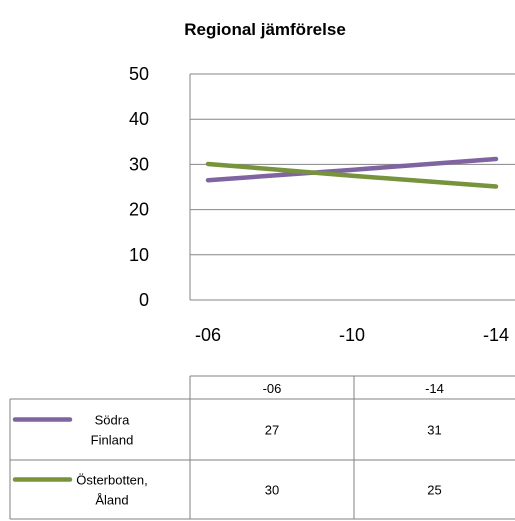  I want to click on chart-title: Regional jämförelse, so click(265, 29).